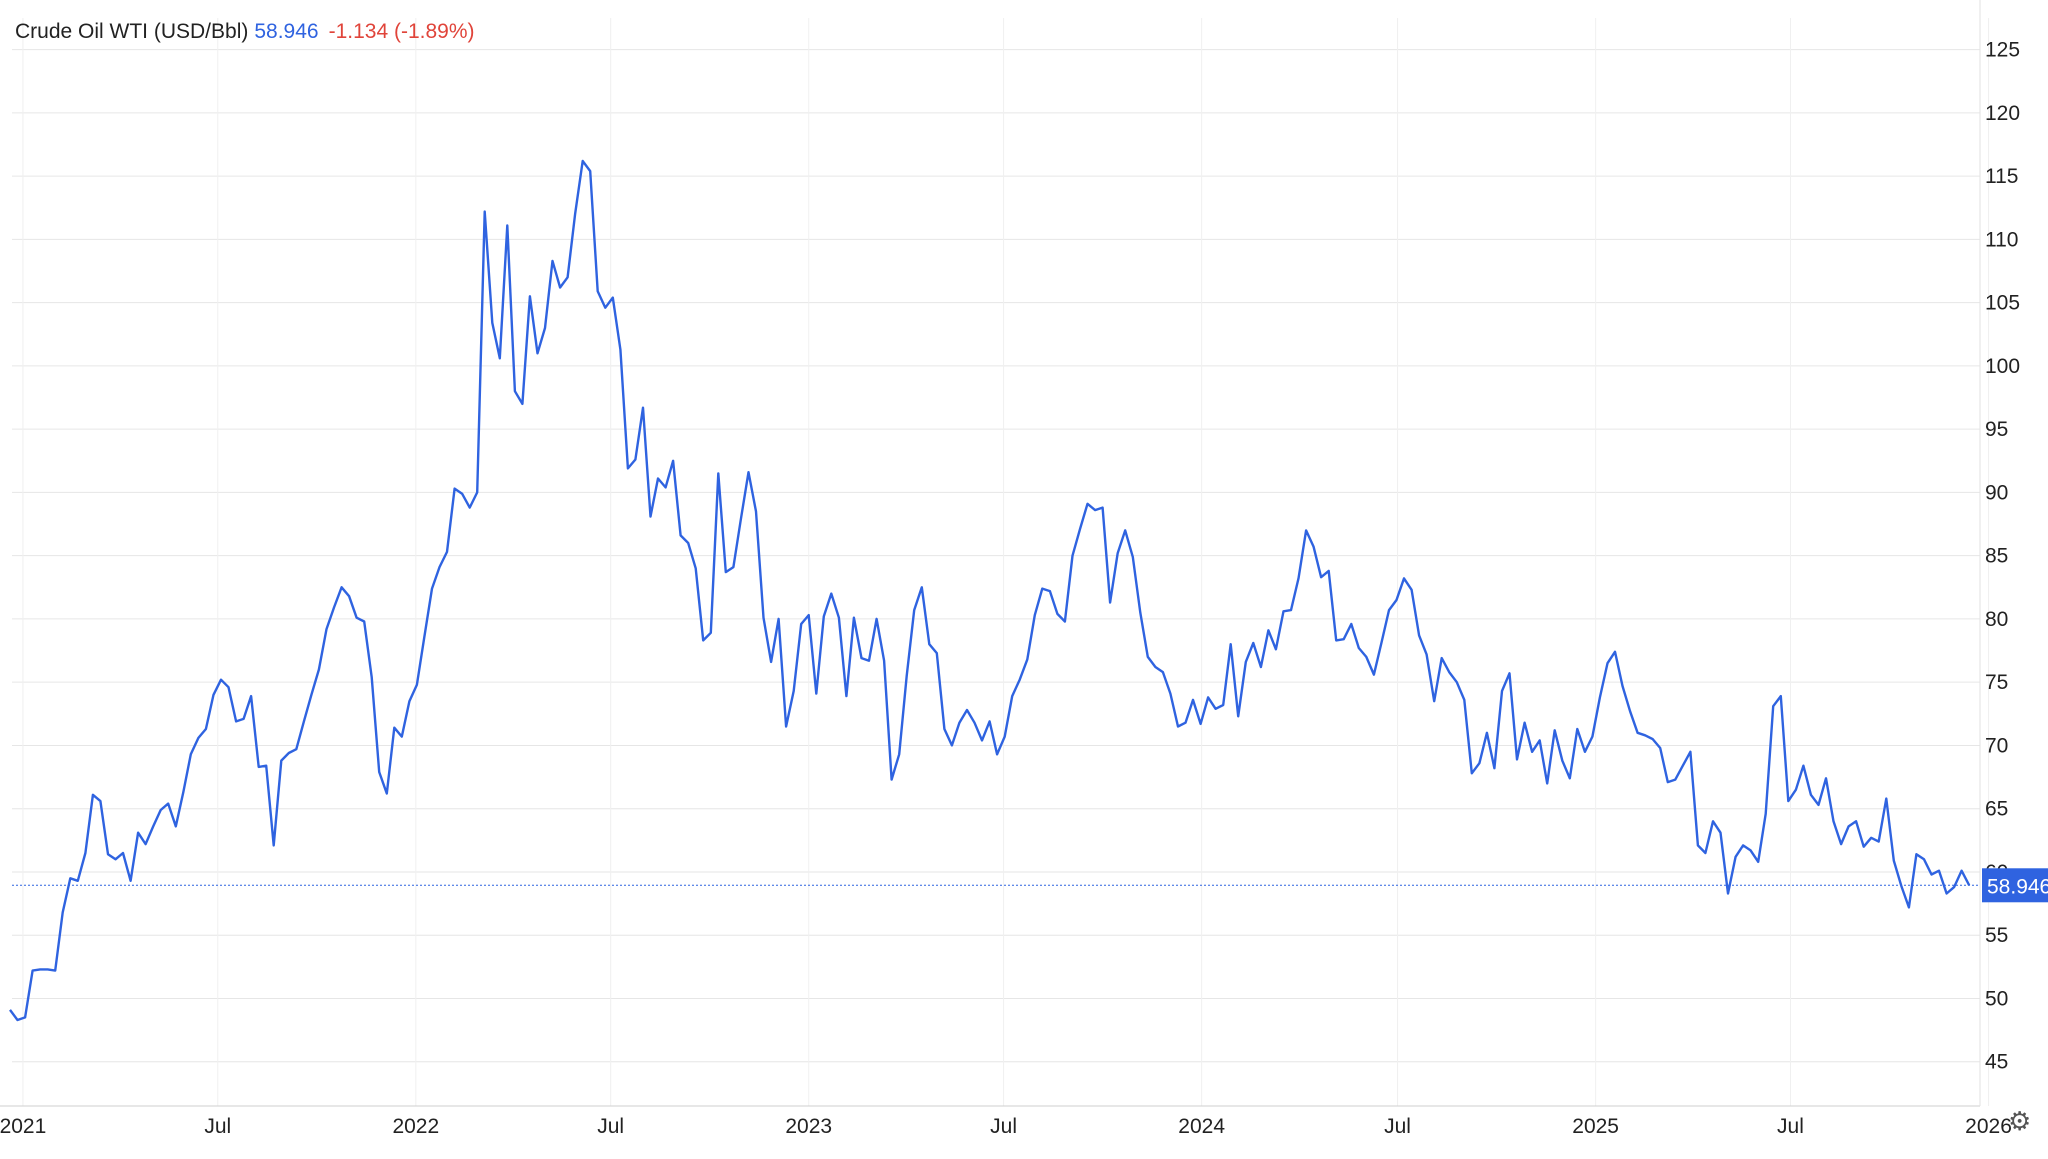 The image size is (2048, 1159). Describe the element at coordinates (808, 1126) in the screenshot. I see `x-tick-label-4: 2023` at that location.